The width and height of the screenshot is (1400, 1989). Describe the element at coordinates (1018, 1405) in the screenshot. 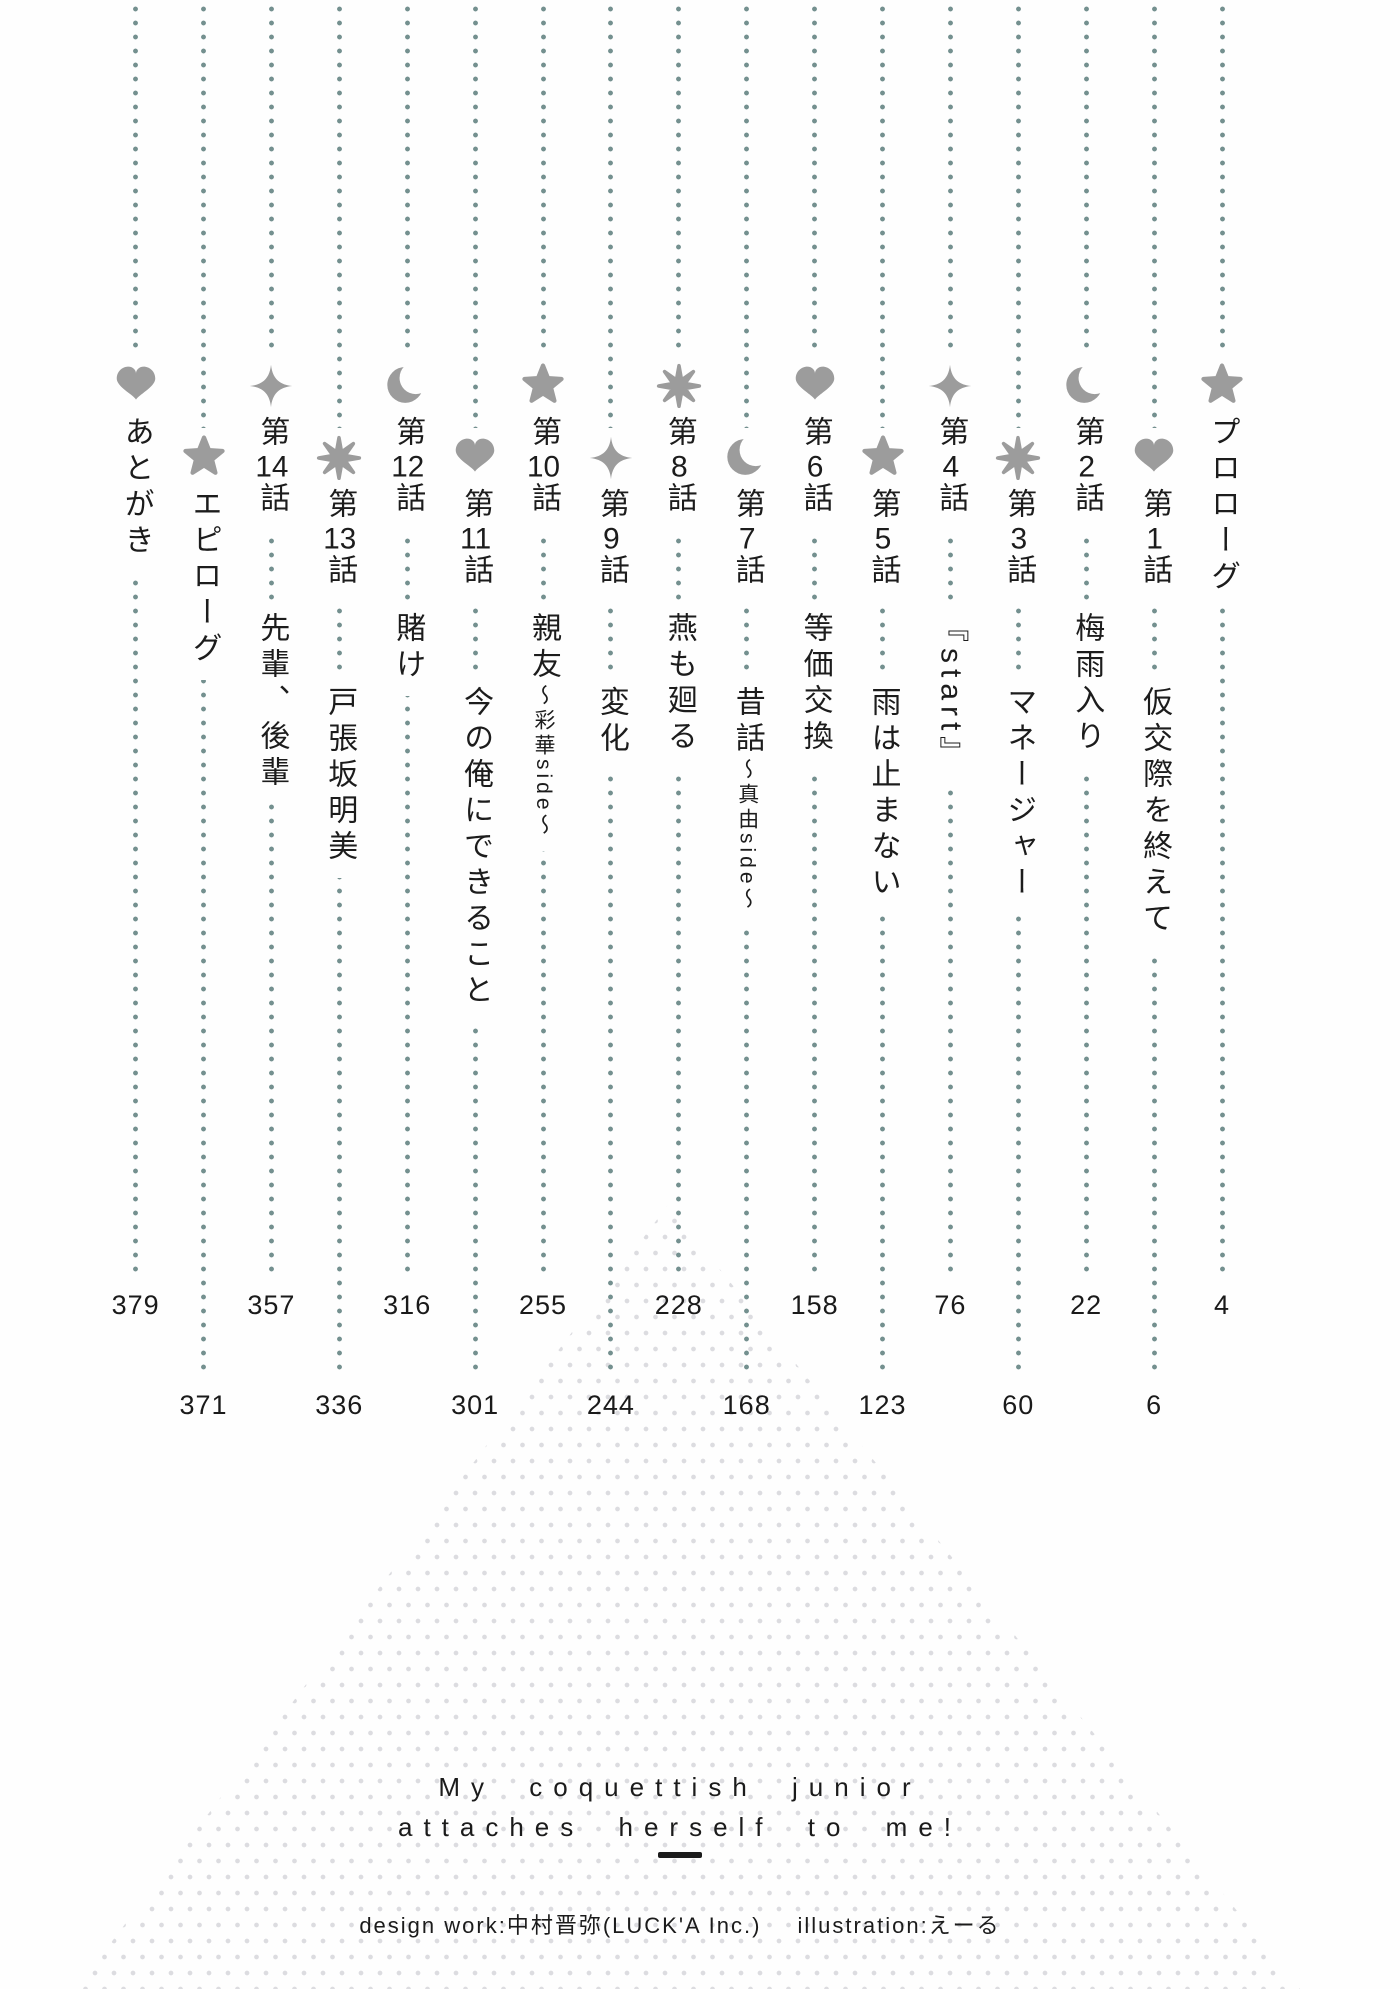

I see `page-number: 60` at that location.